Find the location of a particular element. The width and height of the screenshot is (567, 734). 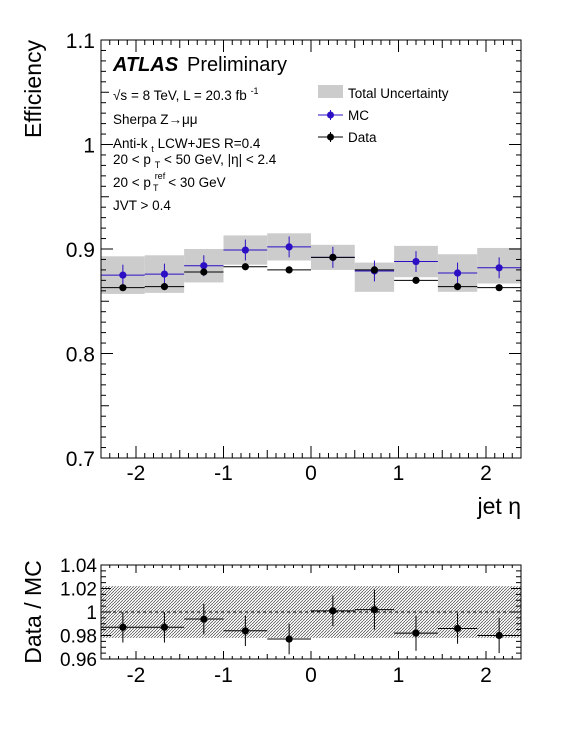

ratio-y-tick-label: 0.98 is located at coordinates (78, 637).